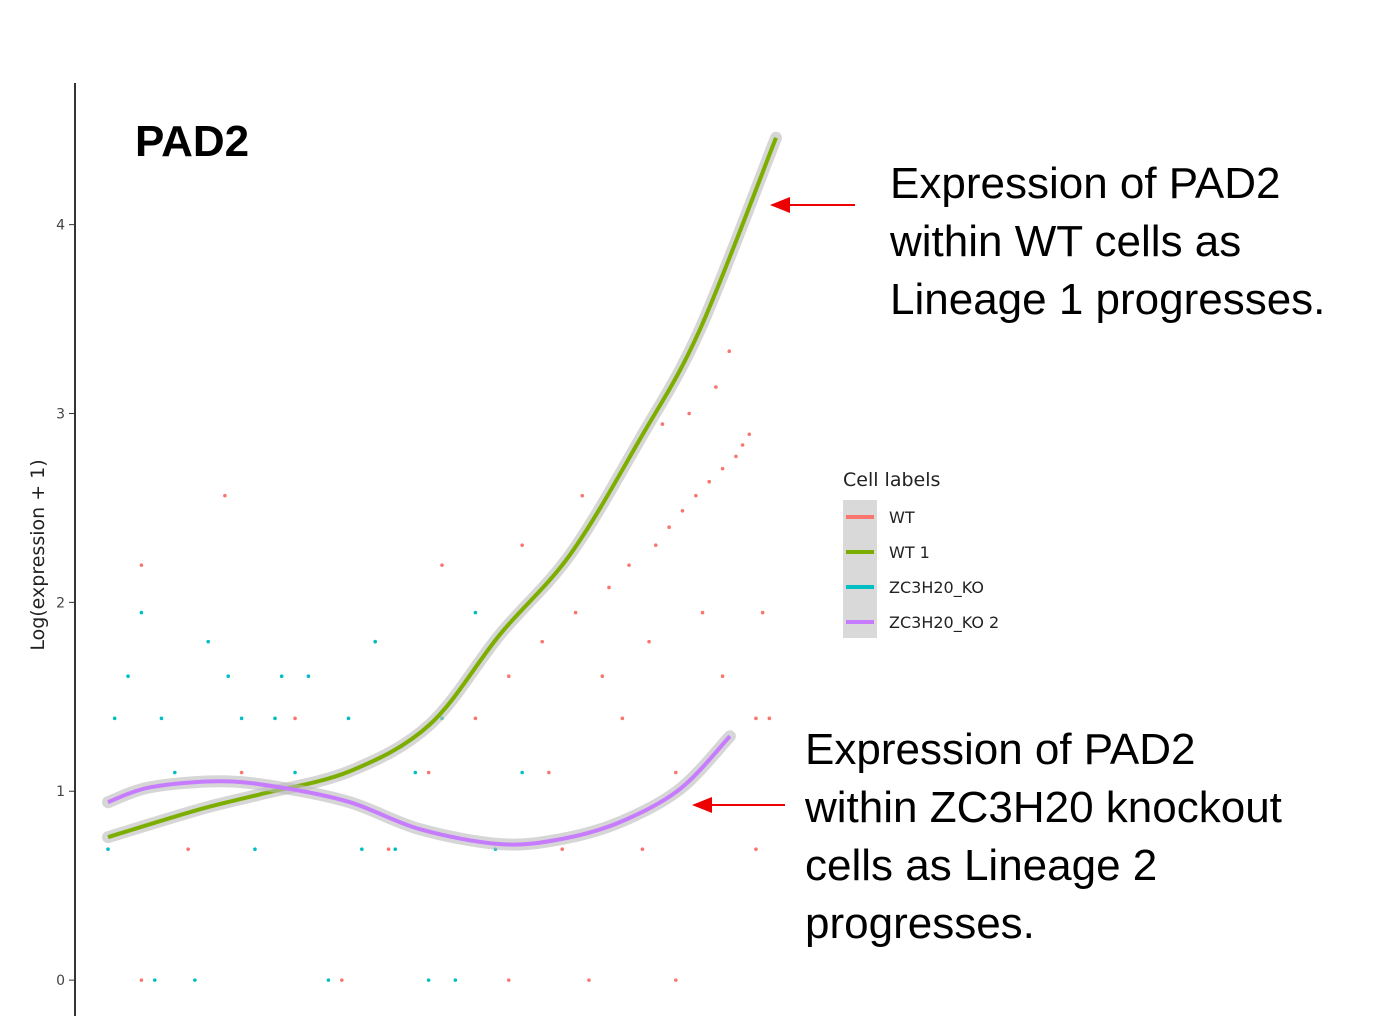 The width and height of the screenshot is (1376, 1016). Describe the element at coordinates (920, 923) in the screenshot. I see `annotation: progresses.` at that location.